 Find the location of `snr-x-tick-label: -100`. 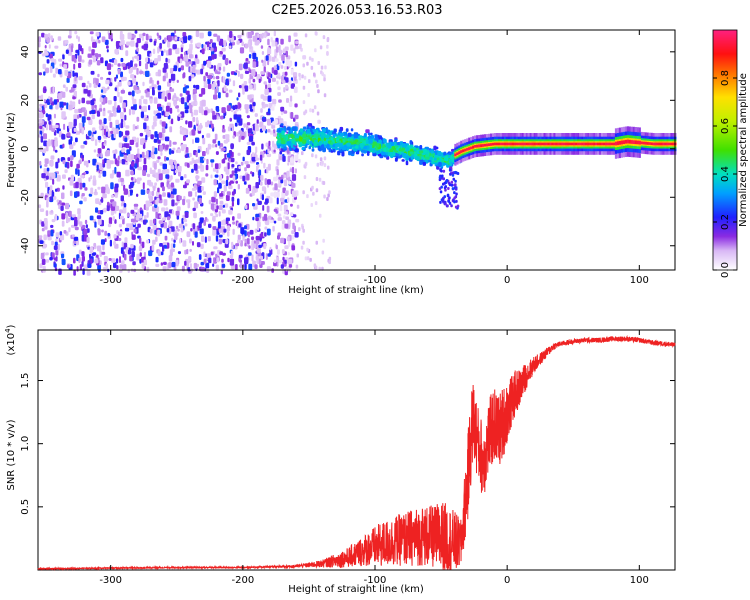

snr-x-tick-label: -100 is located at coordinates (375, 580).